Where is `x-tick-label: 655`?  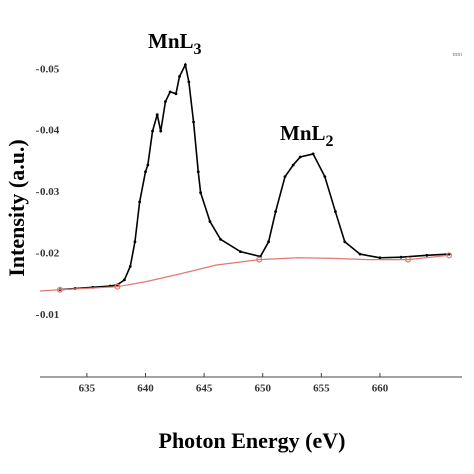 x-tick-label: 655 is located at coordinates (321, 389).